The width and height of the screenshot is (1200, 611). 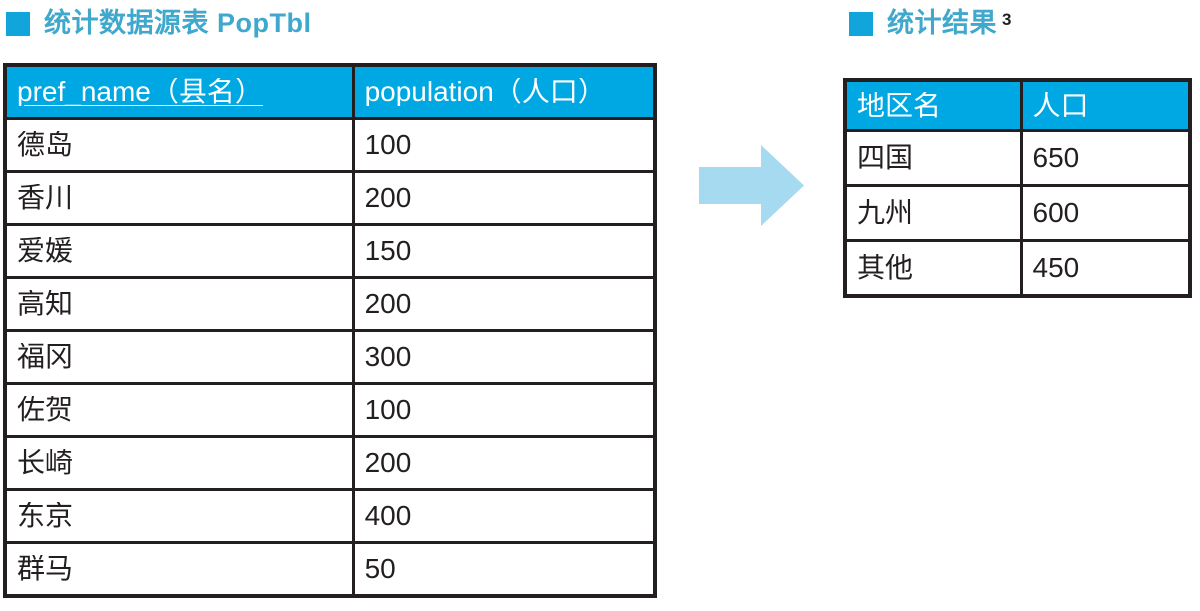 I want to click on table-row: 其他 450, so click(x=1017, y=268).